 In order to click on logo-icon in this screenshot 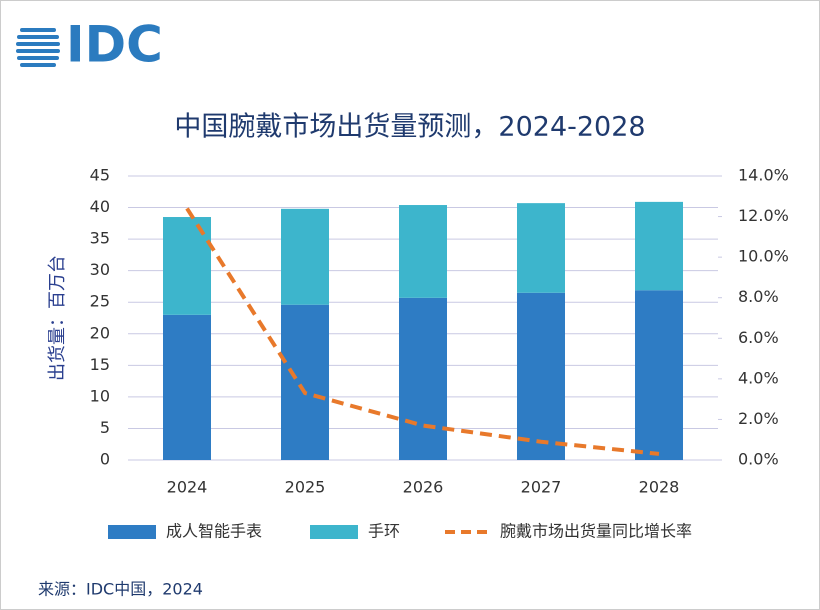, I will do `click(38, 47)`.